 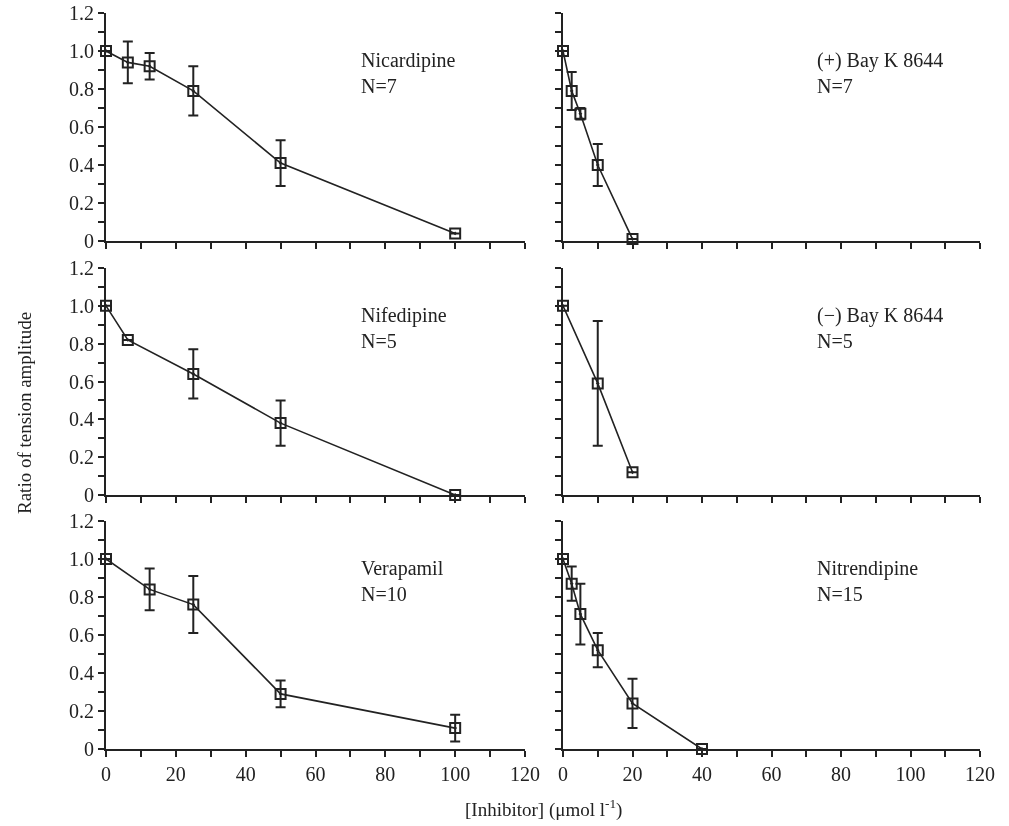 What do you see at coordinates (840, 594) in the screenshot?
I see `annotation: N=15` at bounding box center [840, 594].